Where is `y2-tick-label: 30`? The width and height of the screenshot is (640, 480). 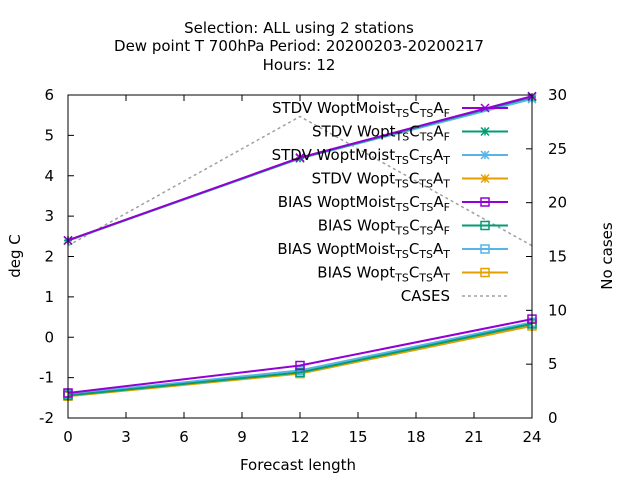 y2-tick-label: 30 is located at coordinates (557, 95).